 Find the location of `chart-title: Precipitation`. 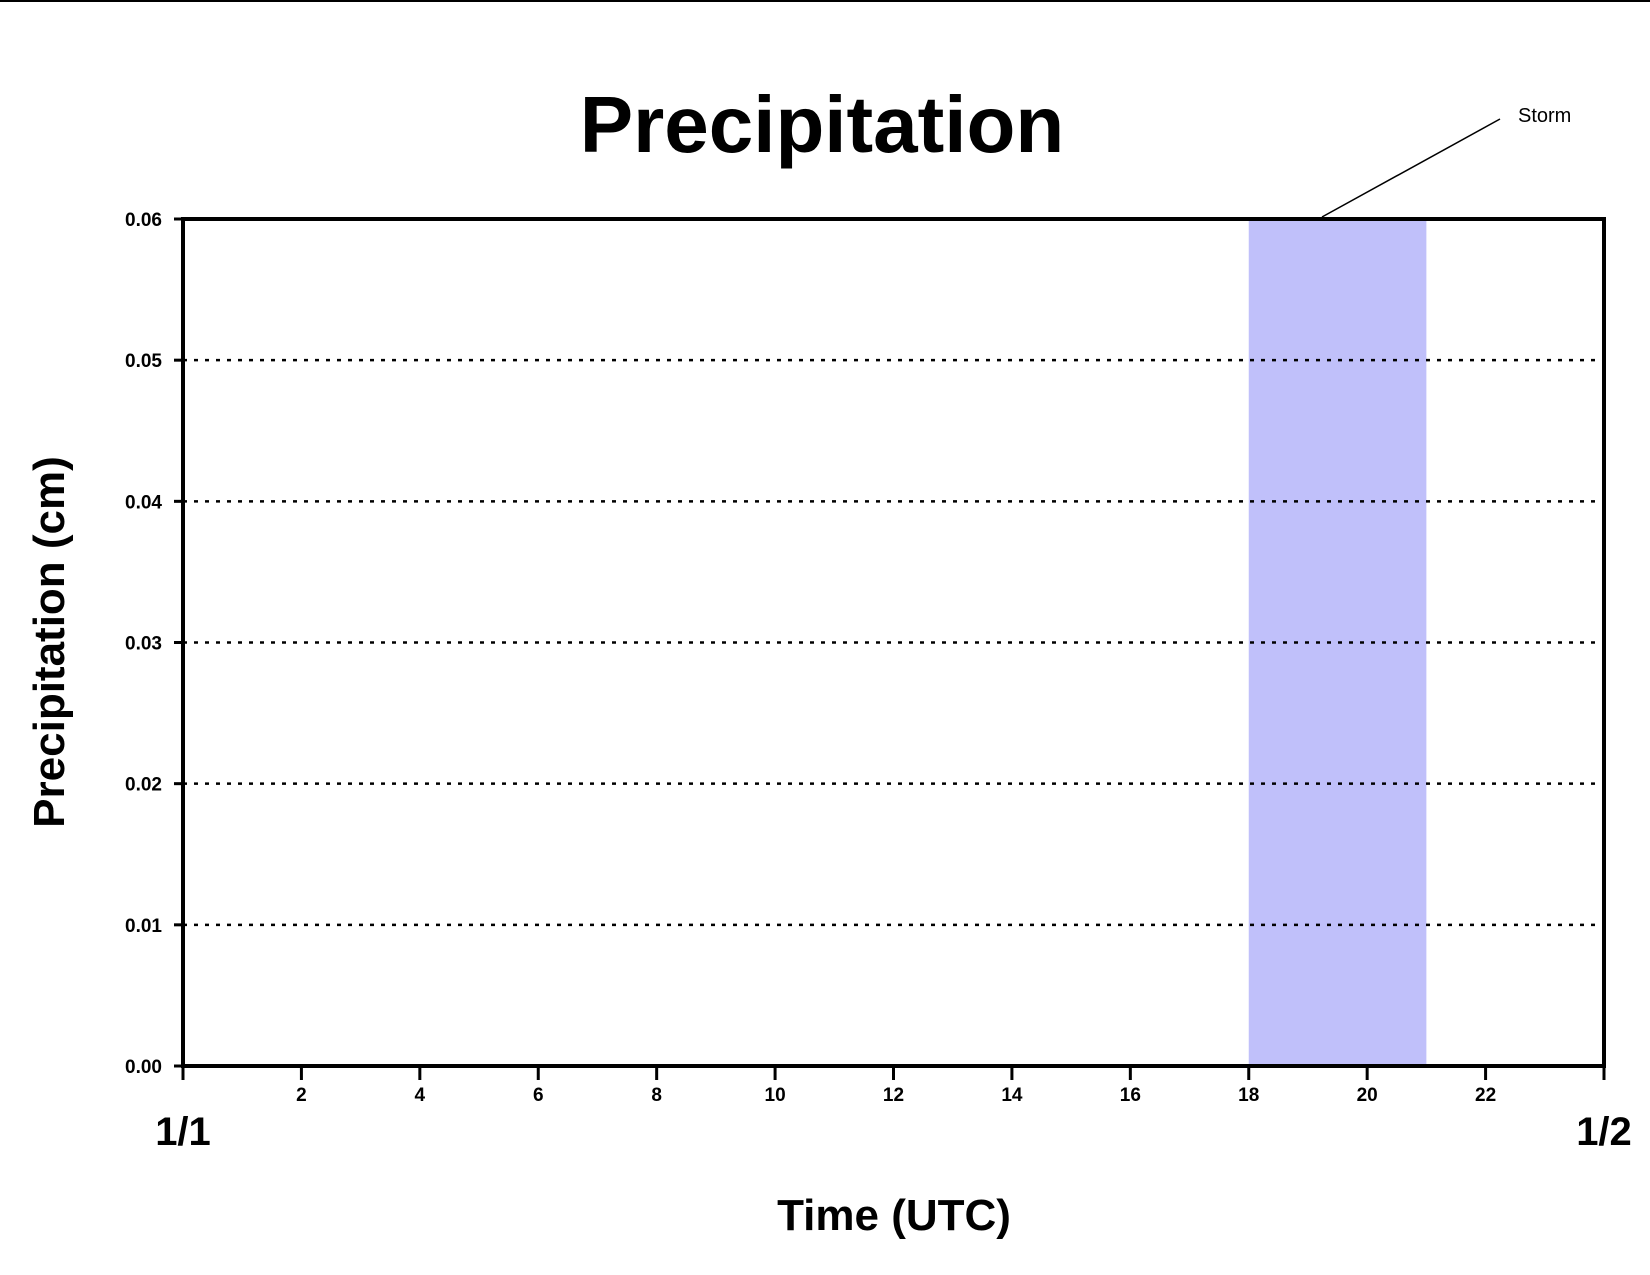

chart-title: Precipitation is located at coordinates (822, 124).